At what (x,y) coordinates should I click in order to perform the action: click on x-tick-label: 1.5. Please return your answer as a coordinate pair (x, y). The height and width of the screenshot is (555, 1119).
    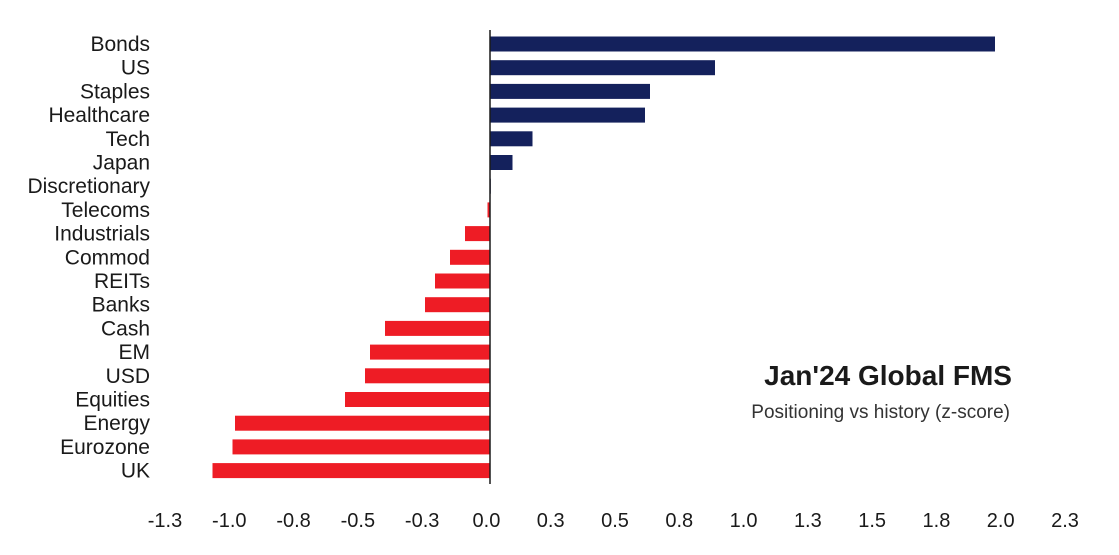
    Looking at the image, I should click on (872, 521).